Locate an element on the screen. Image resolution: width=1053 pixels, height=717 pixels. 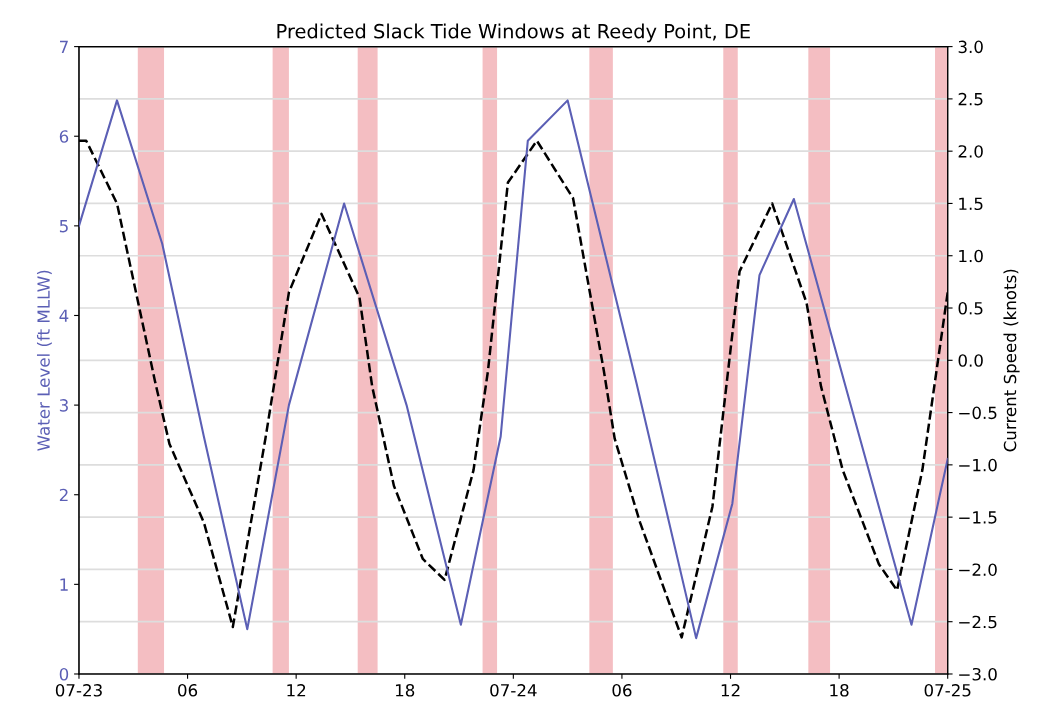
y-tick-label: 1 is located at coordinates (64, 584).